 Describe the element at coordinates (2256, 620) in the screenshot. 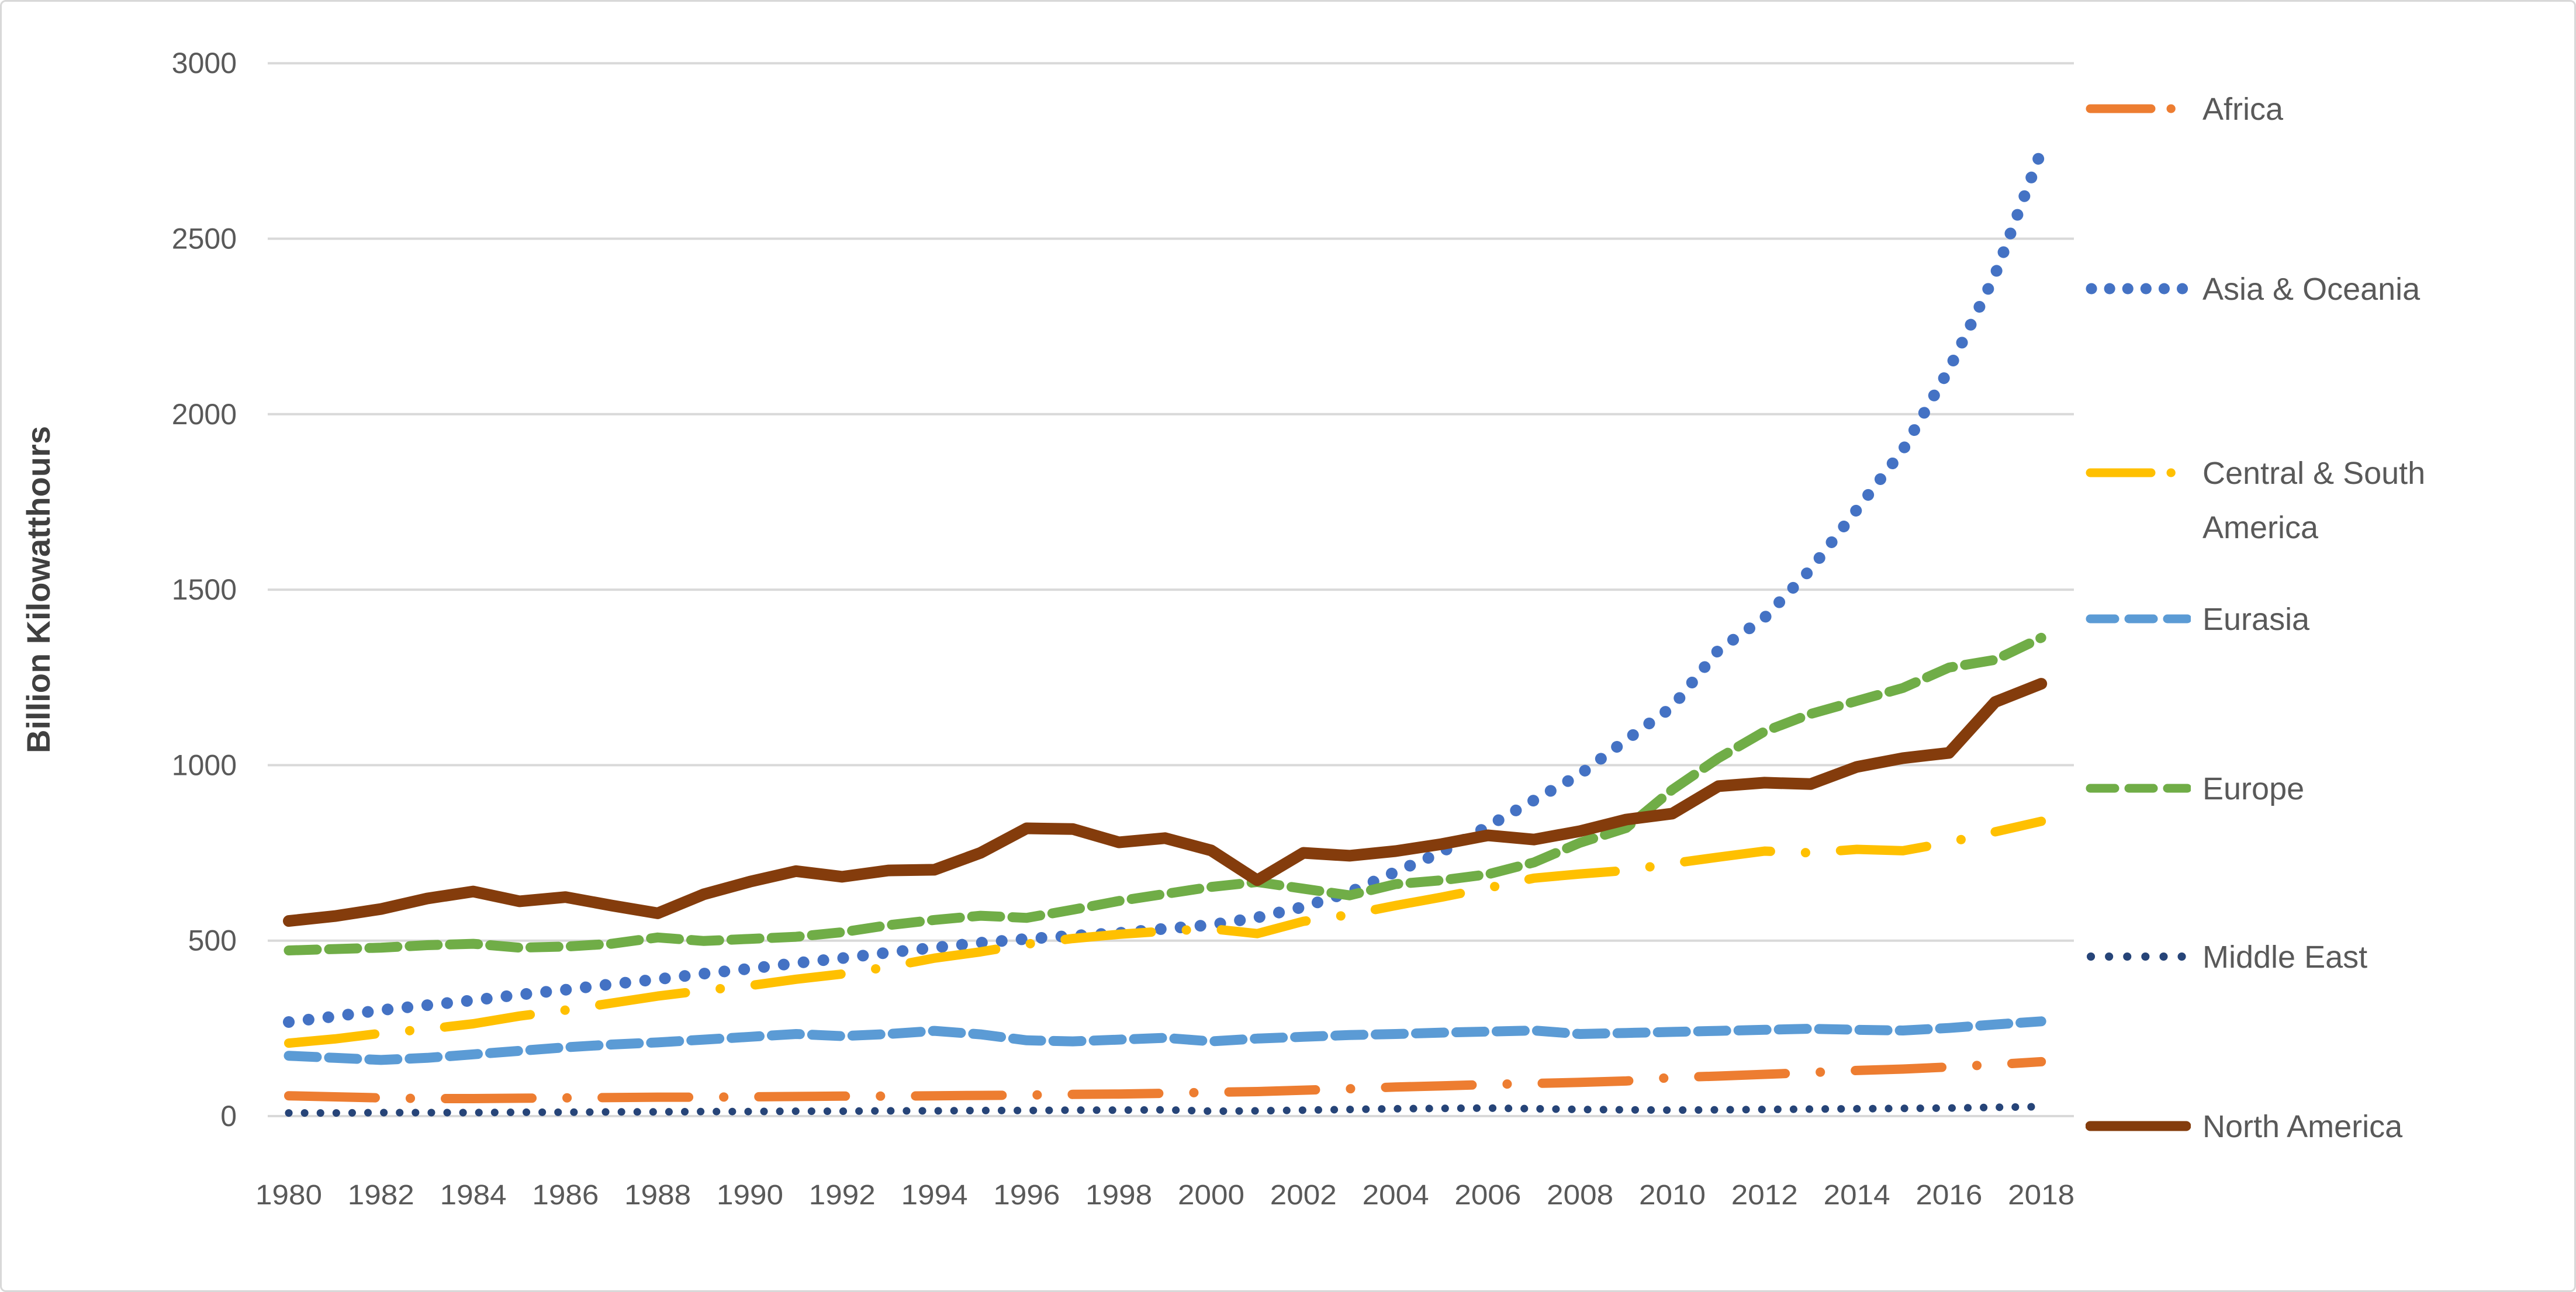

I see `legend-label-eurasia: Eurasia` at that location.